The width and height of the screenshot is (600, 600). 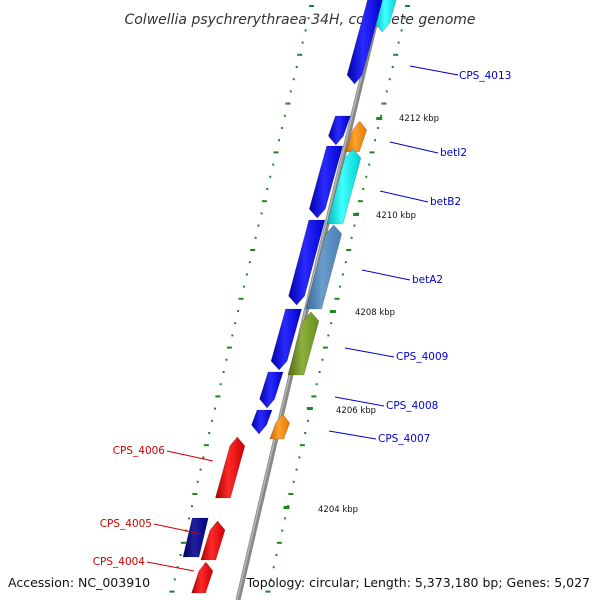 I want to click on gene-label-betb2: betB2, so click(x=445, y=202).